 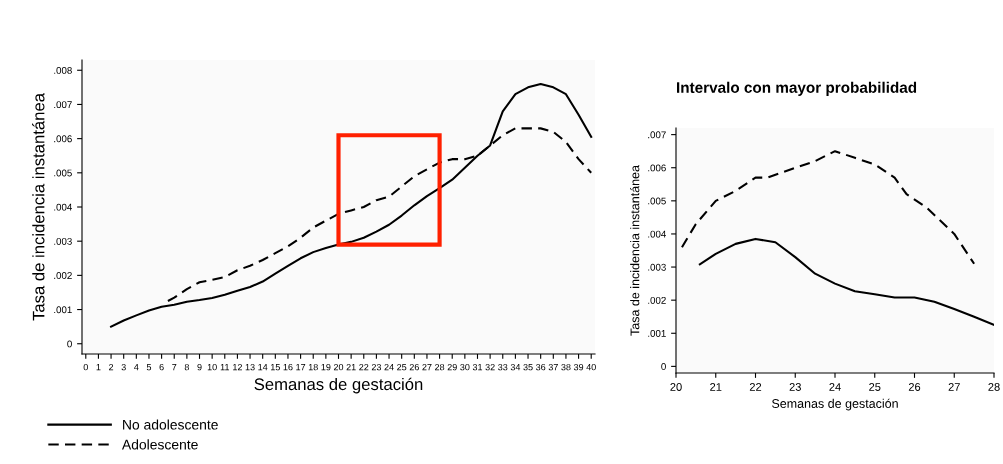 I want to click on x-tick-label: 8, so click(x=186, y=367).